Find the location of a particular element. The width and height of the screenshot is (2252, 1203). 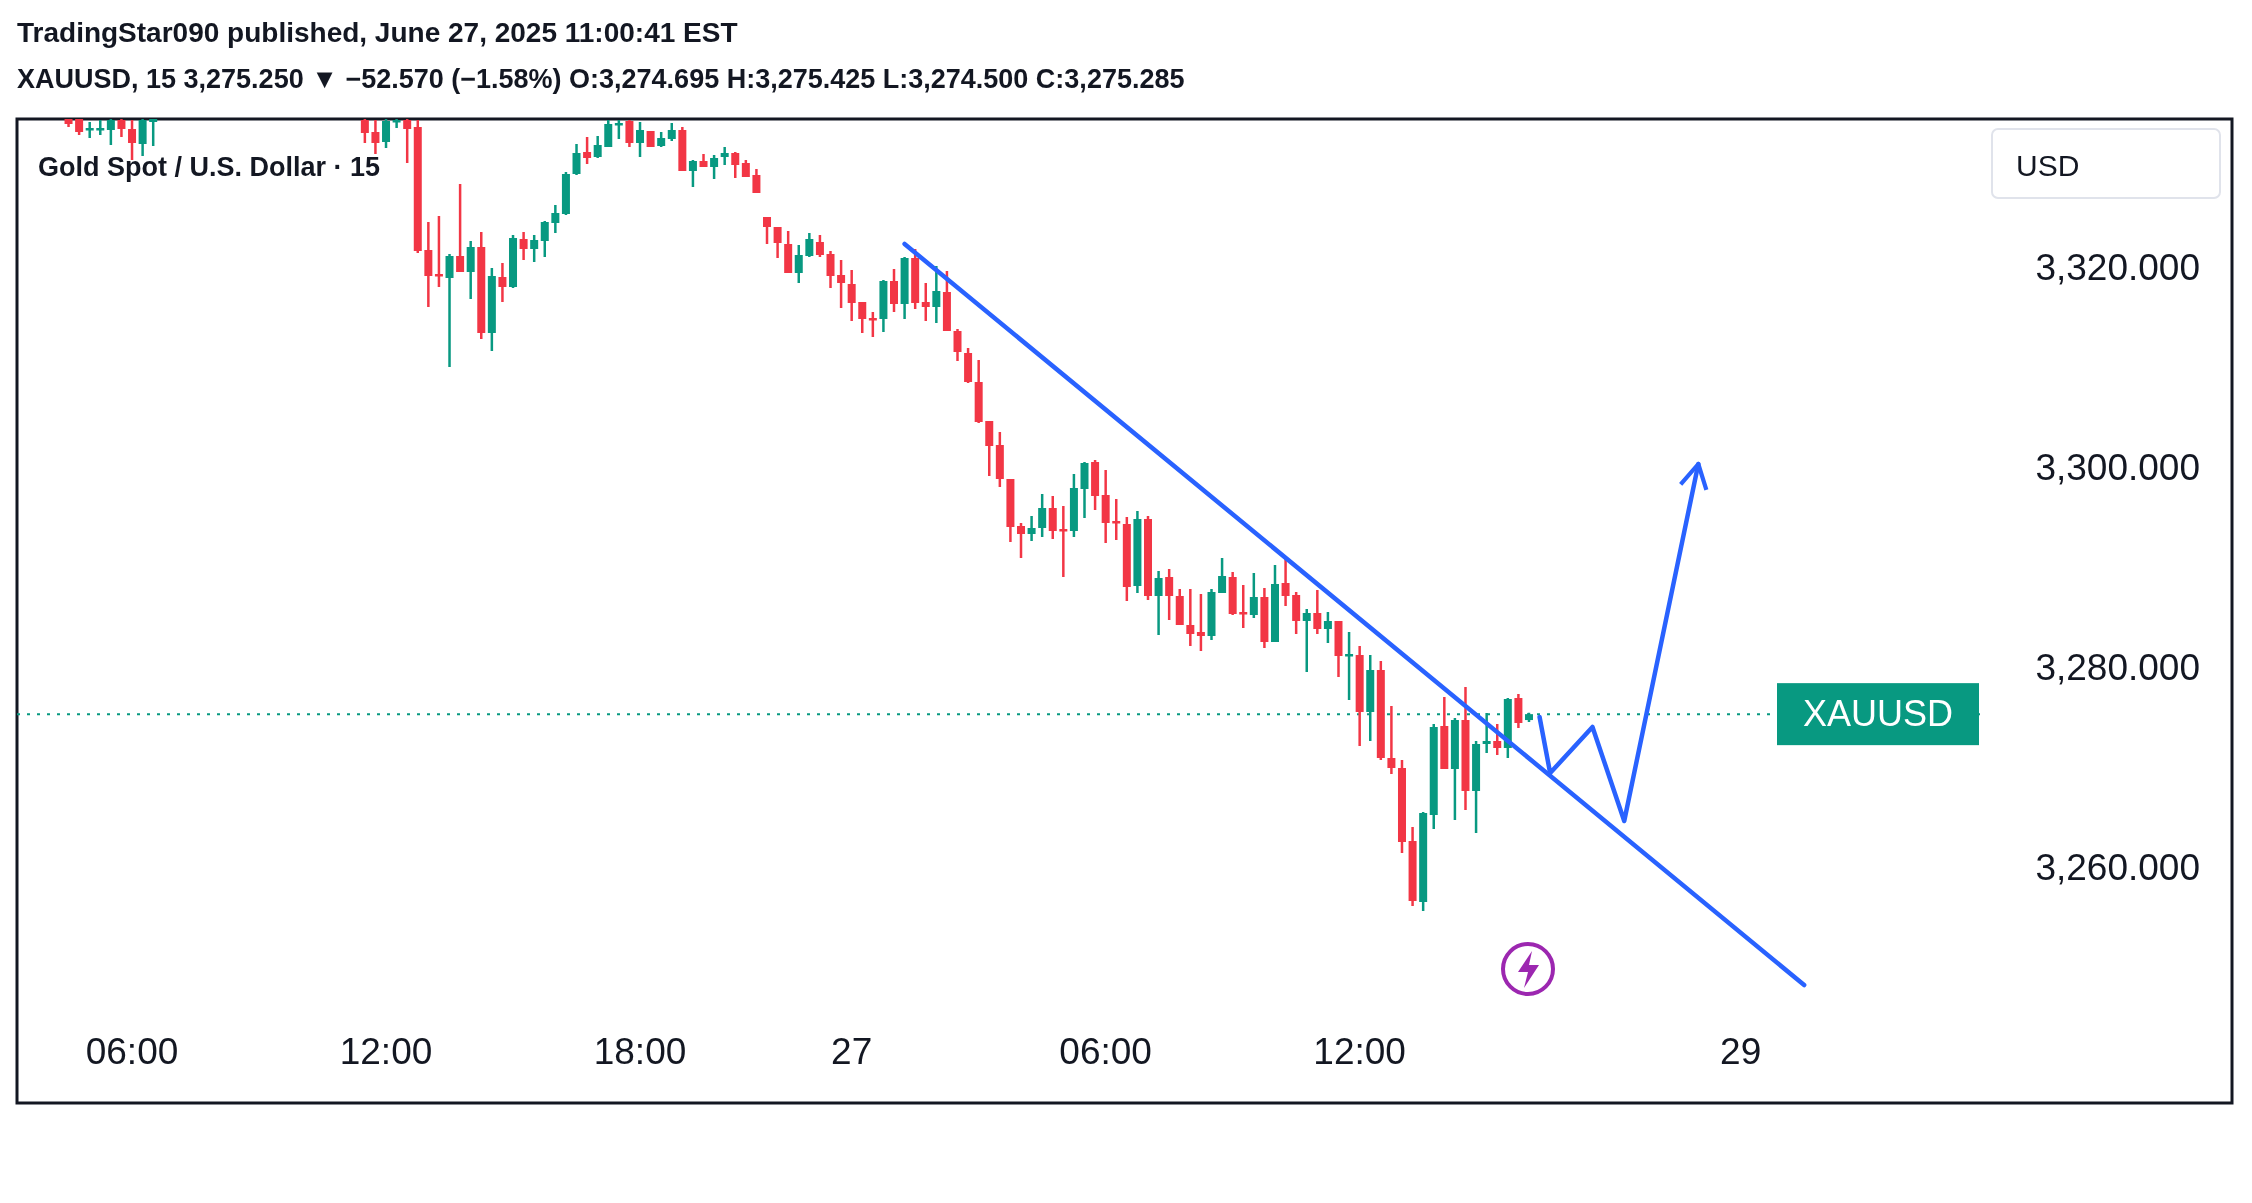

annotation: Gold Spot / U.S. Dollar · 15 is located at coordinates (209, 167).